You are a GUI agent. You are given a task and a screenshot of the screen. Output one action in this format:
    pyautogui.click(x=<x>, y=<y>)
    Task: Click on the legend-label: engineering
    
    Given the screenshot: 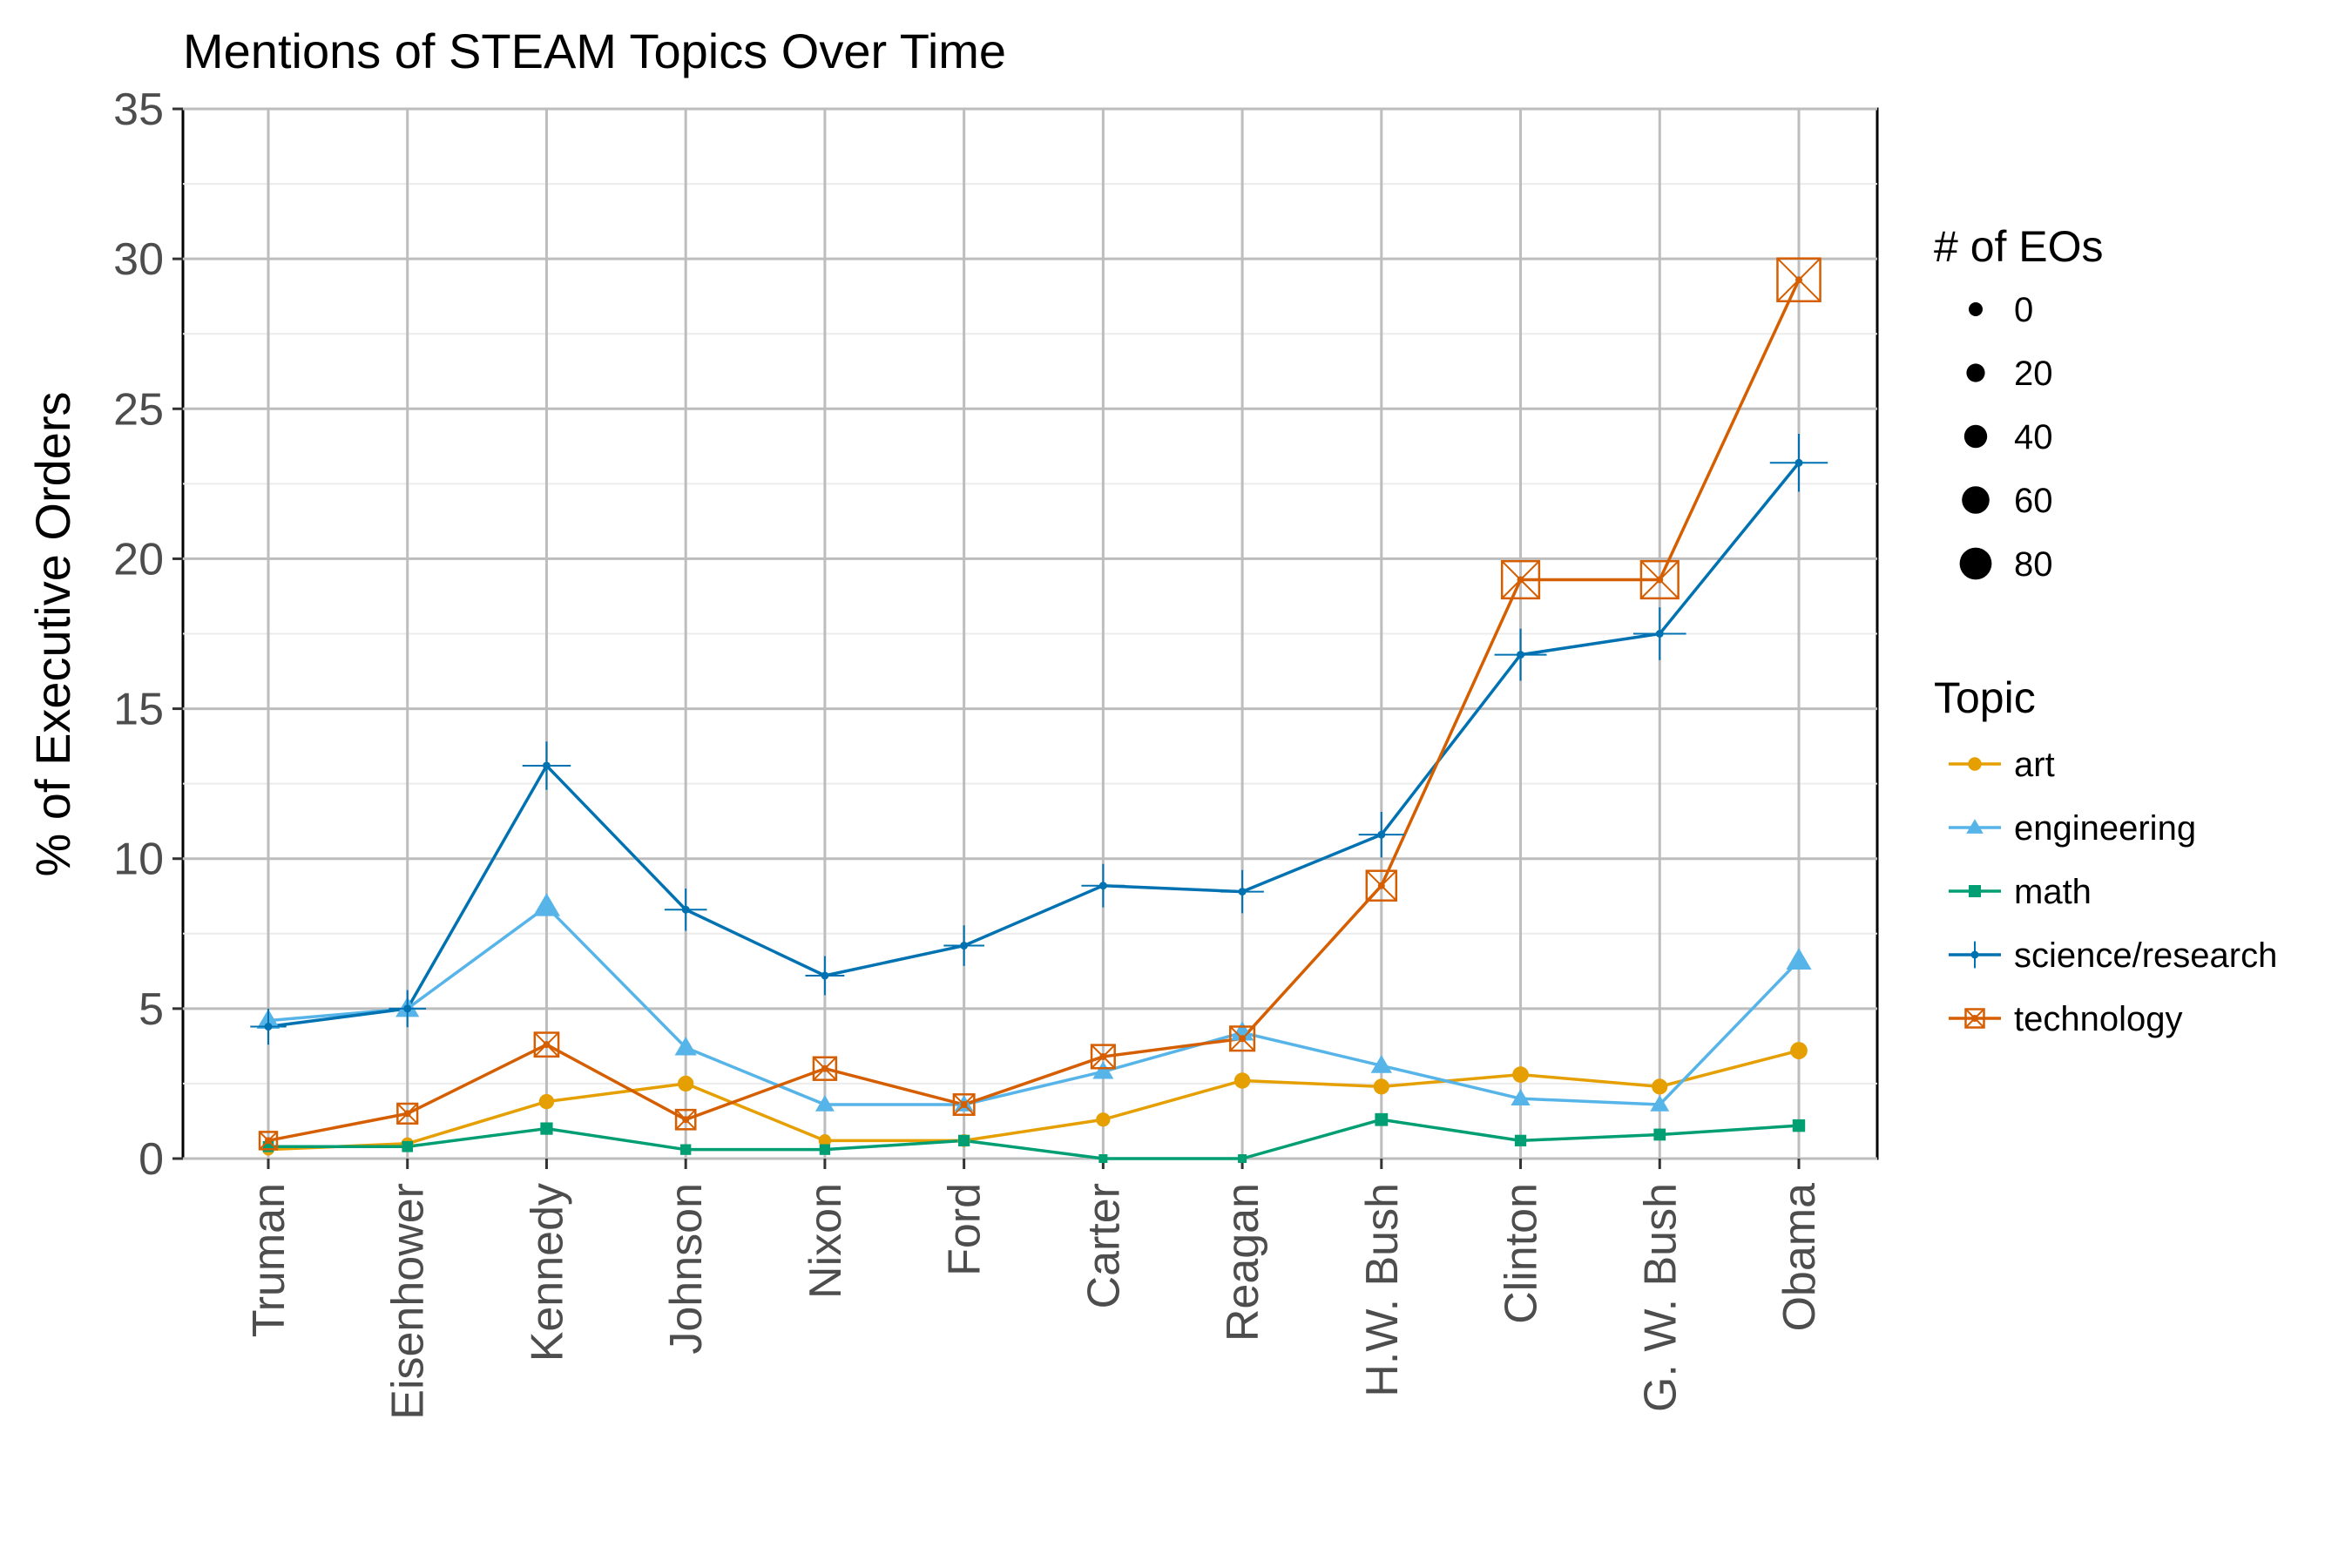 What is the action you would take?
    pyautogui.click(x=2105, y=829)
    